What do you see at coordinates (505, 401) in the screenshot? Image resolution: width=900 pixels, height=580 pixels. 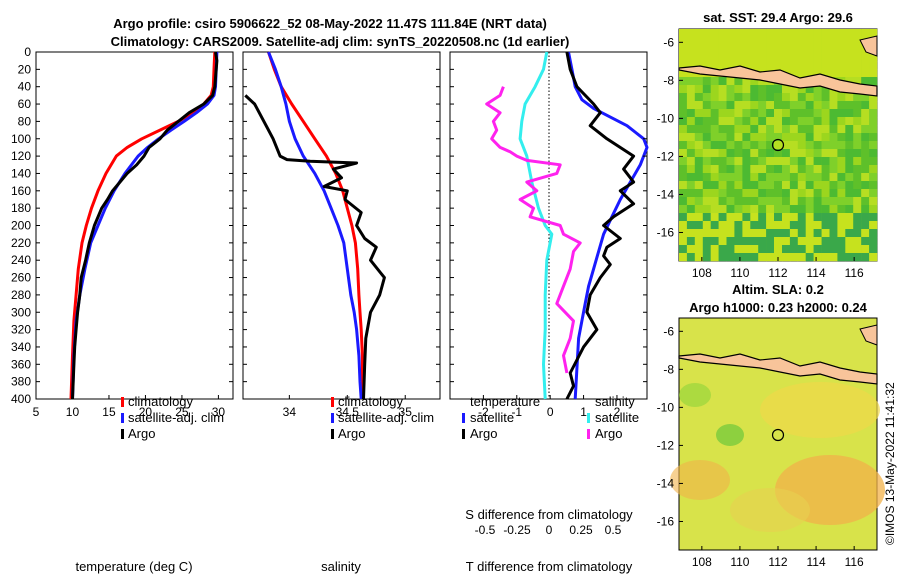 I see `legend-temperature-title: temperature` at bounding box center [505, 401].